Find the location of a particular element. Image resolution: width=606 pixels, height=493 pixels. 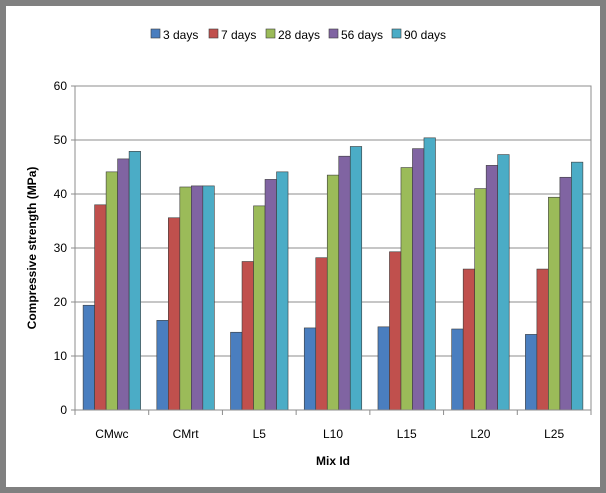

y-tick-labels: 0 10 20 30 40 50 60 is located at coordinates (61, 248).